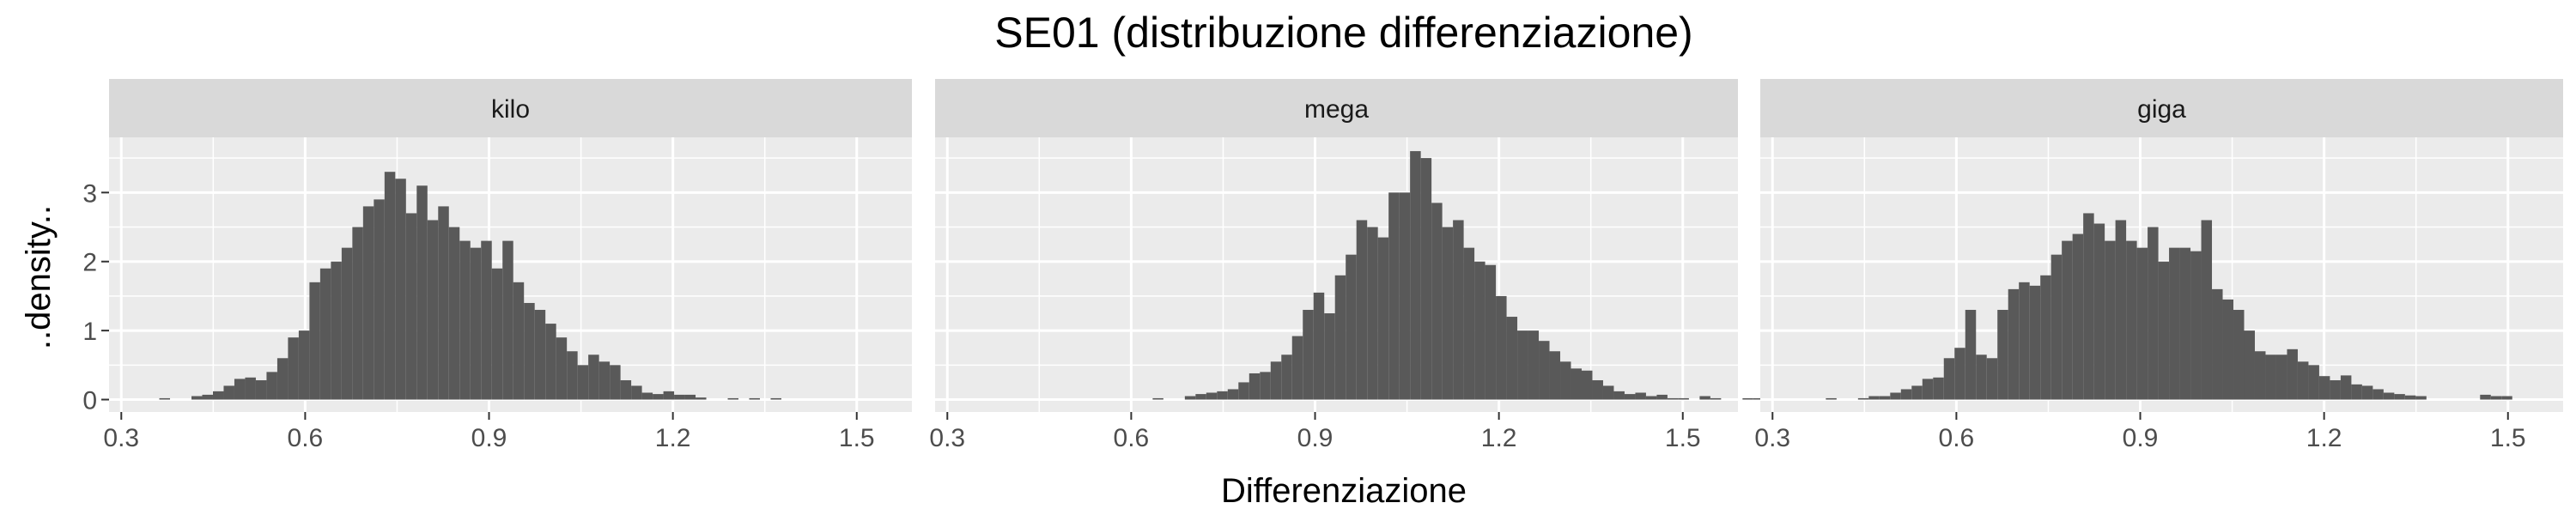  Describe the element at coordinates (90, 193) in the screenshot. I see `y-tick-label: 3` at that location.